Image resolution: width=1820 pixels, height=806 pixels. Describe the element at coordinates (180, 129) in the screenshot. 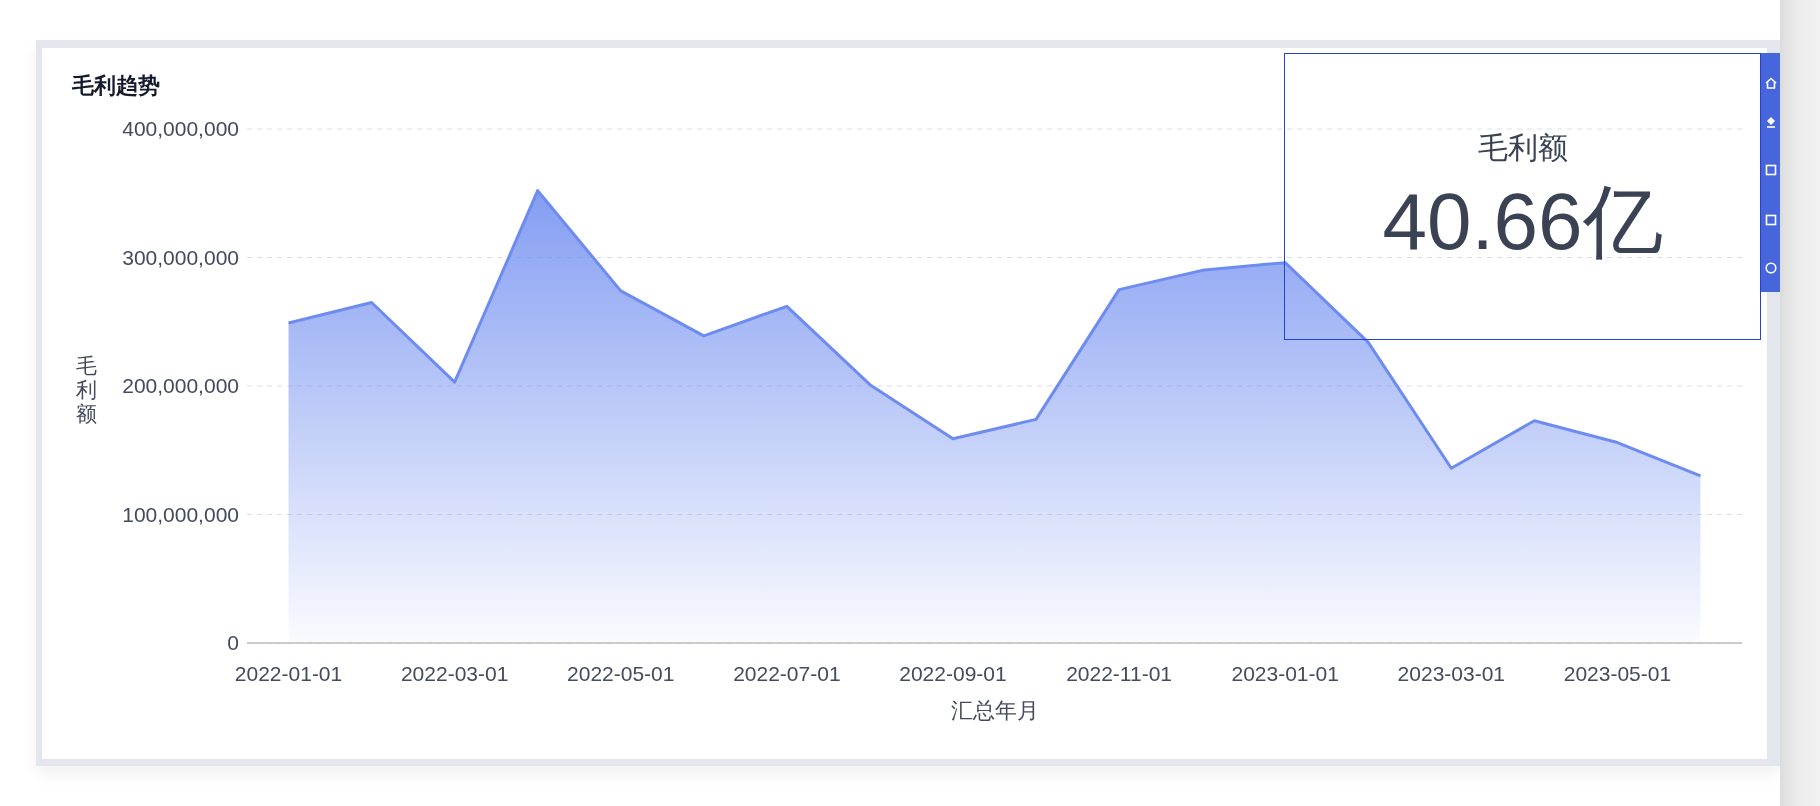

I see `y-tick-label: 400,000,000` at that location.